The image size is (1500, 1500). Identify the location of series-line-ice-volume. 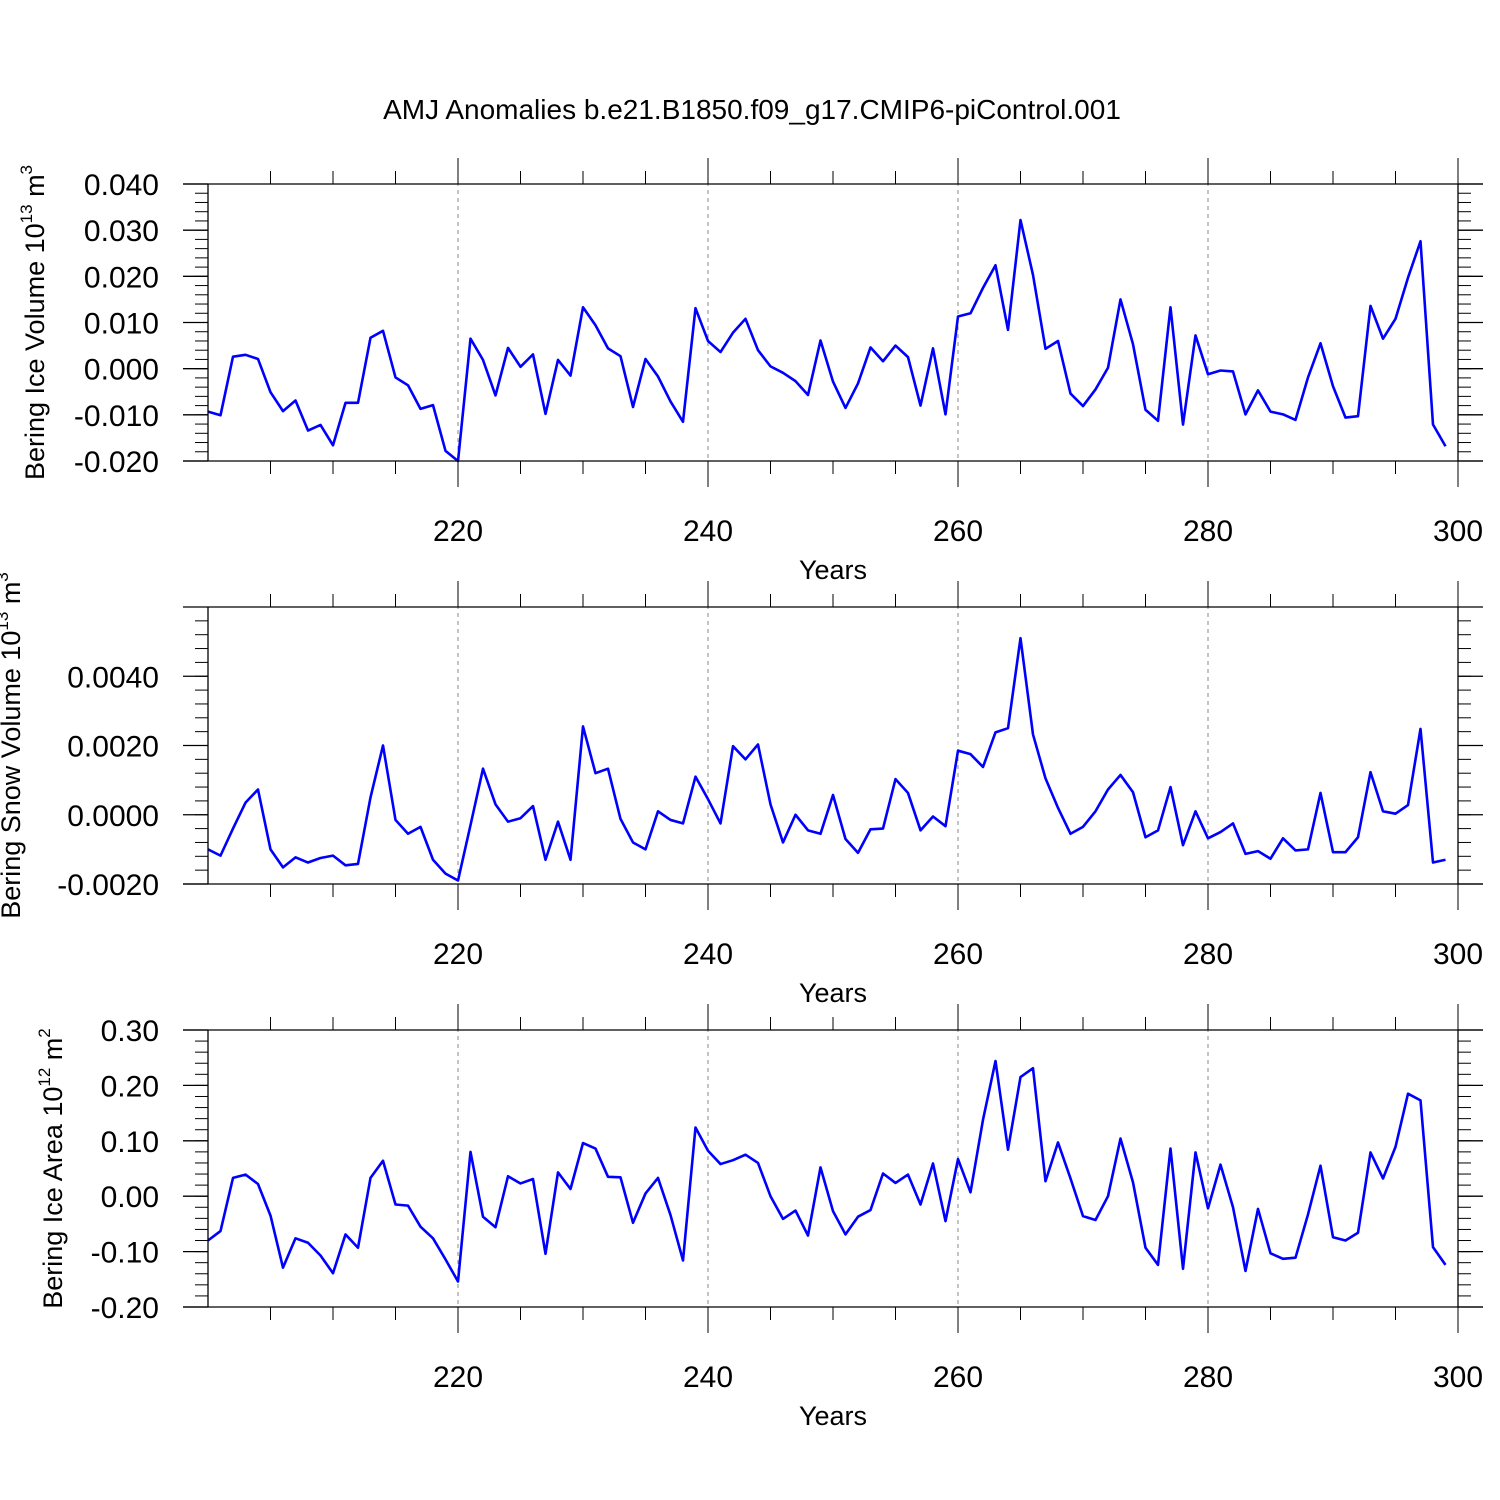
(827, 340).